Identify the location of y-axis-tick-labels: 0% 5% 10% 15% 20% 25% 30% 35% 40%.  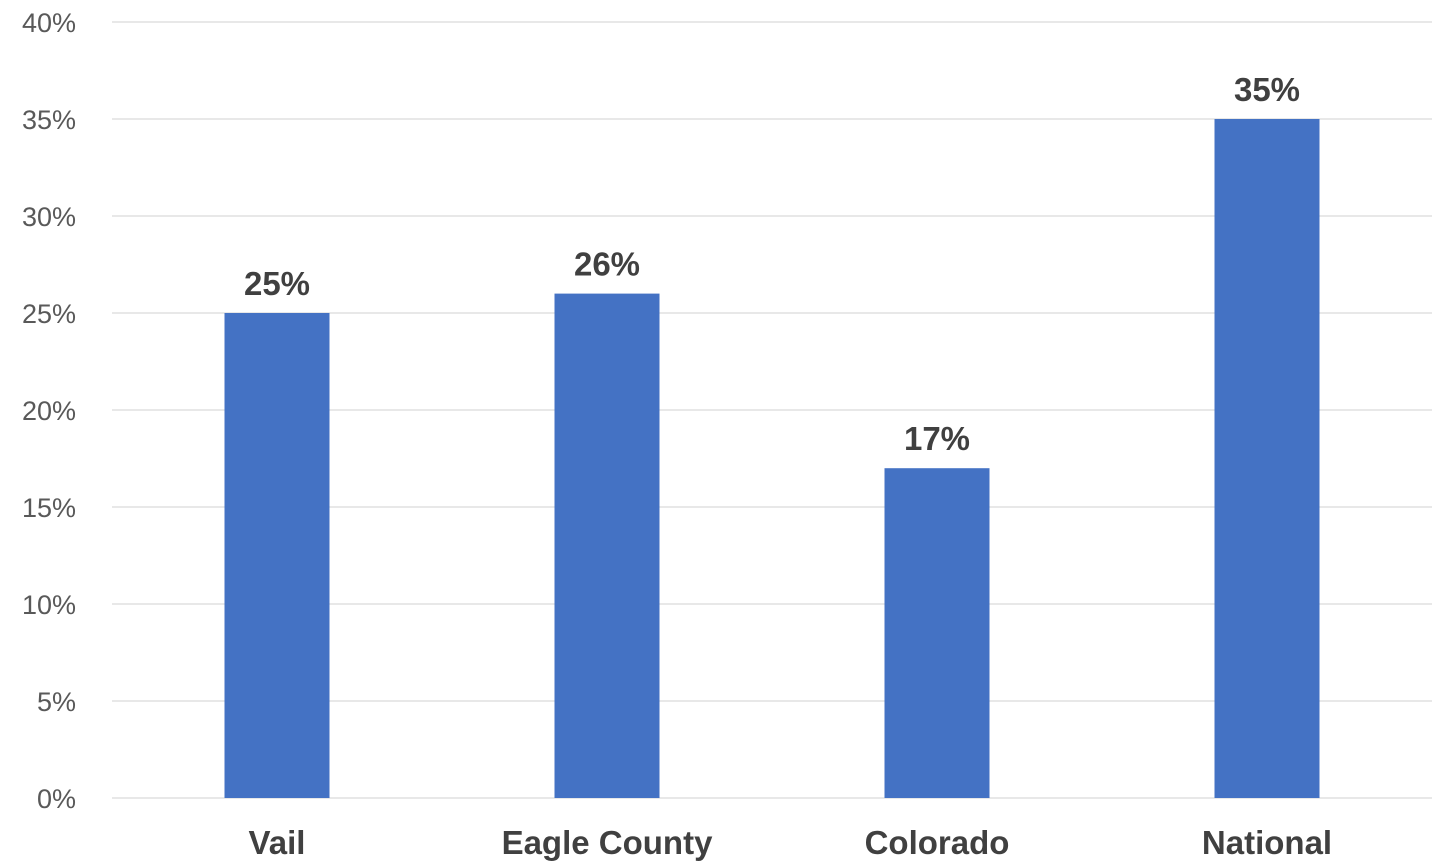
(49, 411).